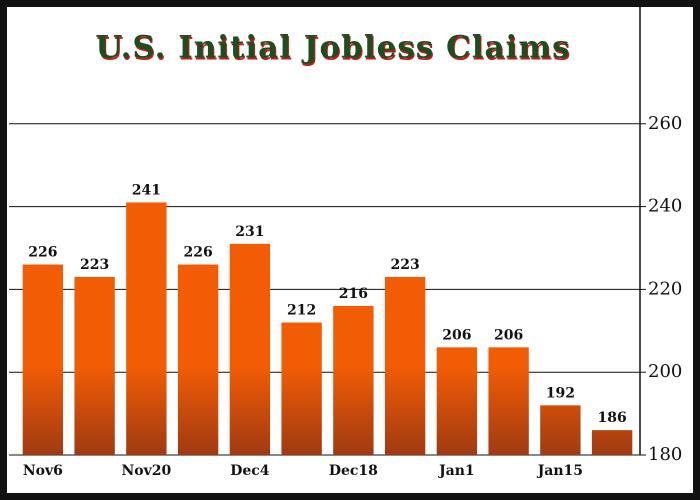 Image resolution: width=700 pixels, height=500 pixels. What do you see at coordinates (456, 471) in the screenshot?
I see `x-tick-label: Jan1` at bounding box center [456, 471].